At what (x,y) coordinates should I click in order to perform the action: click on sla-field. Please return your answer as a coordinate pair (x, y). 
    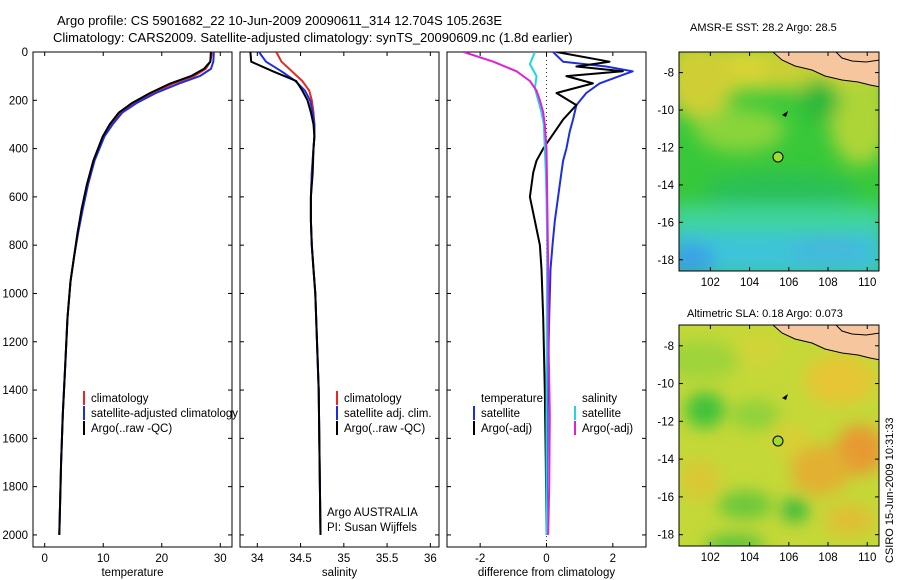
    Looking at the image, I should click on (779, 440).